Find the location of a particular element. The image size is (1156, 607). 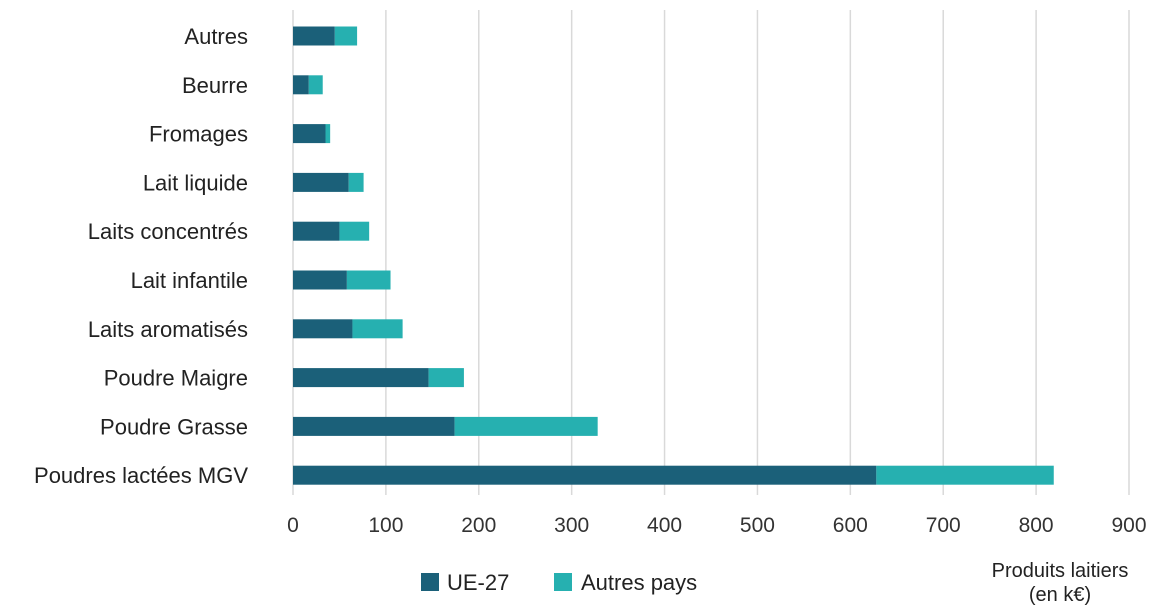

x-tick-label: 300 is located at coordinates (571, 525).